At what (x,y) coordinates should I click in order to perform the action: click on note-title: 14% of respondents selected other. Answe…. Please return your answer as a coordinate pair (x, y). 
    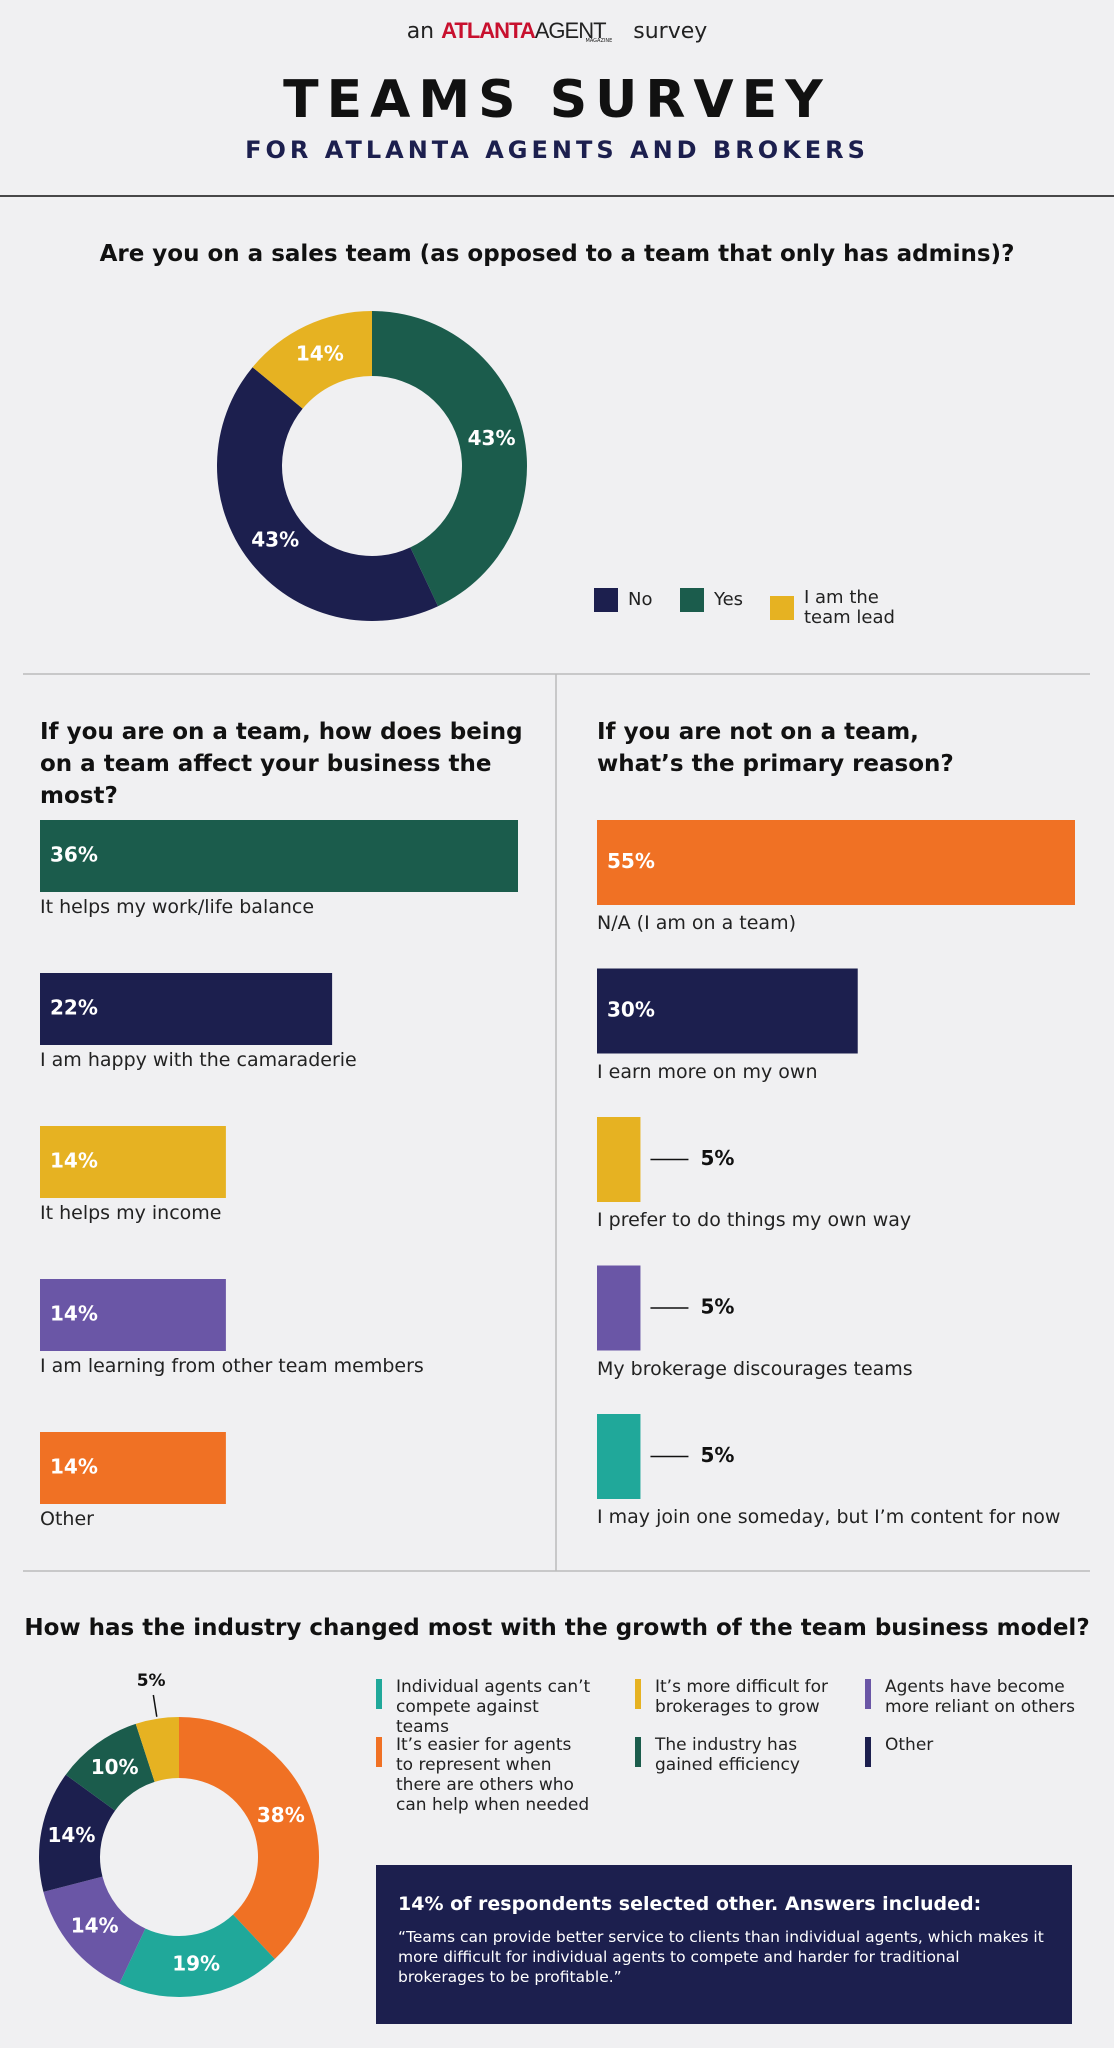
    Looking at the image, I should click on (690, 1904).